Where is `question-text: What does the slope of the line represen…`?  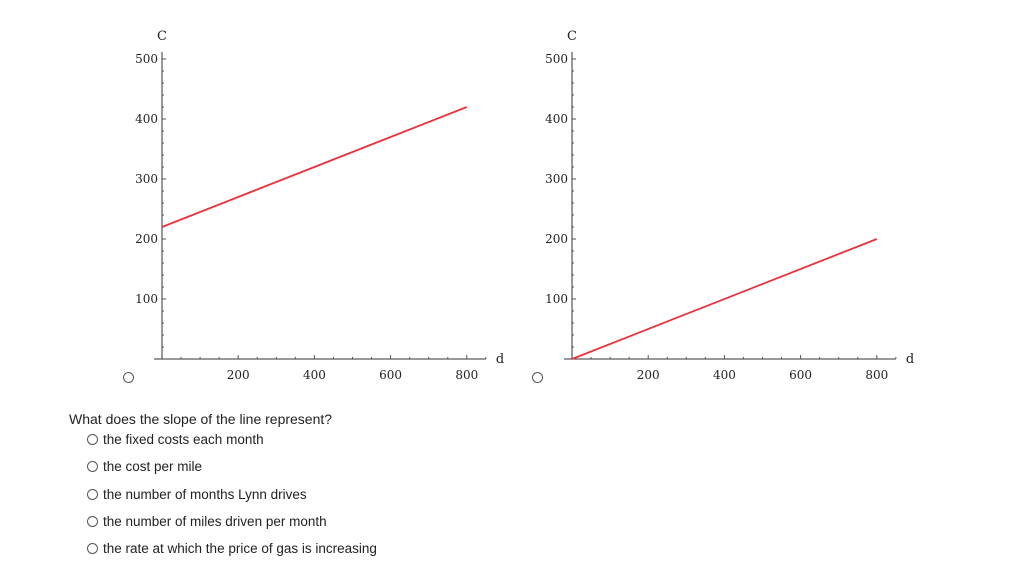
question-text: What does the slope of the line represen… is located at coordinates (201, 419).